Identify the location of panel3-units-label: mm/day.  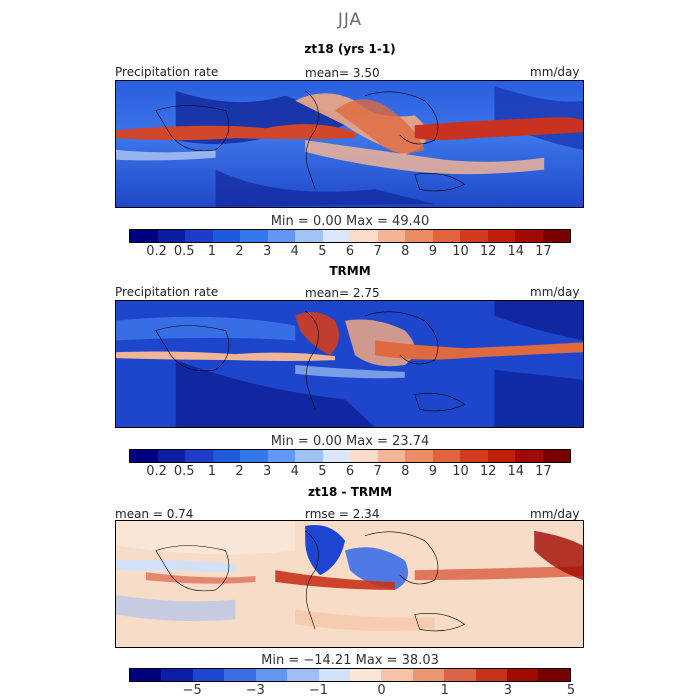
(555, 514).